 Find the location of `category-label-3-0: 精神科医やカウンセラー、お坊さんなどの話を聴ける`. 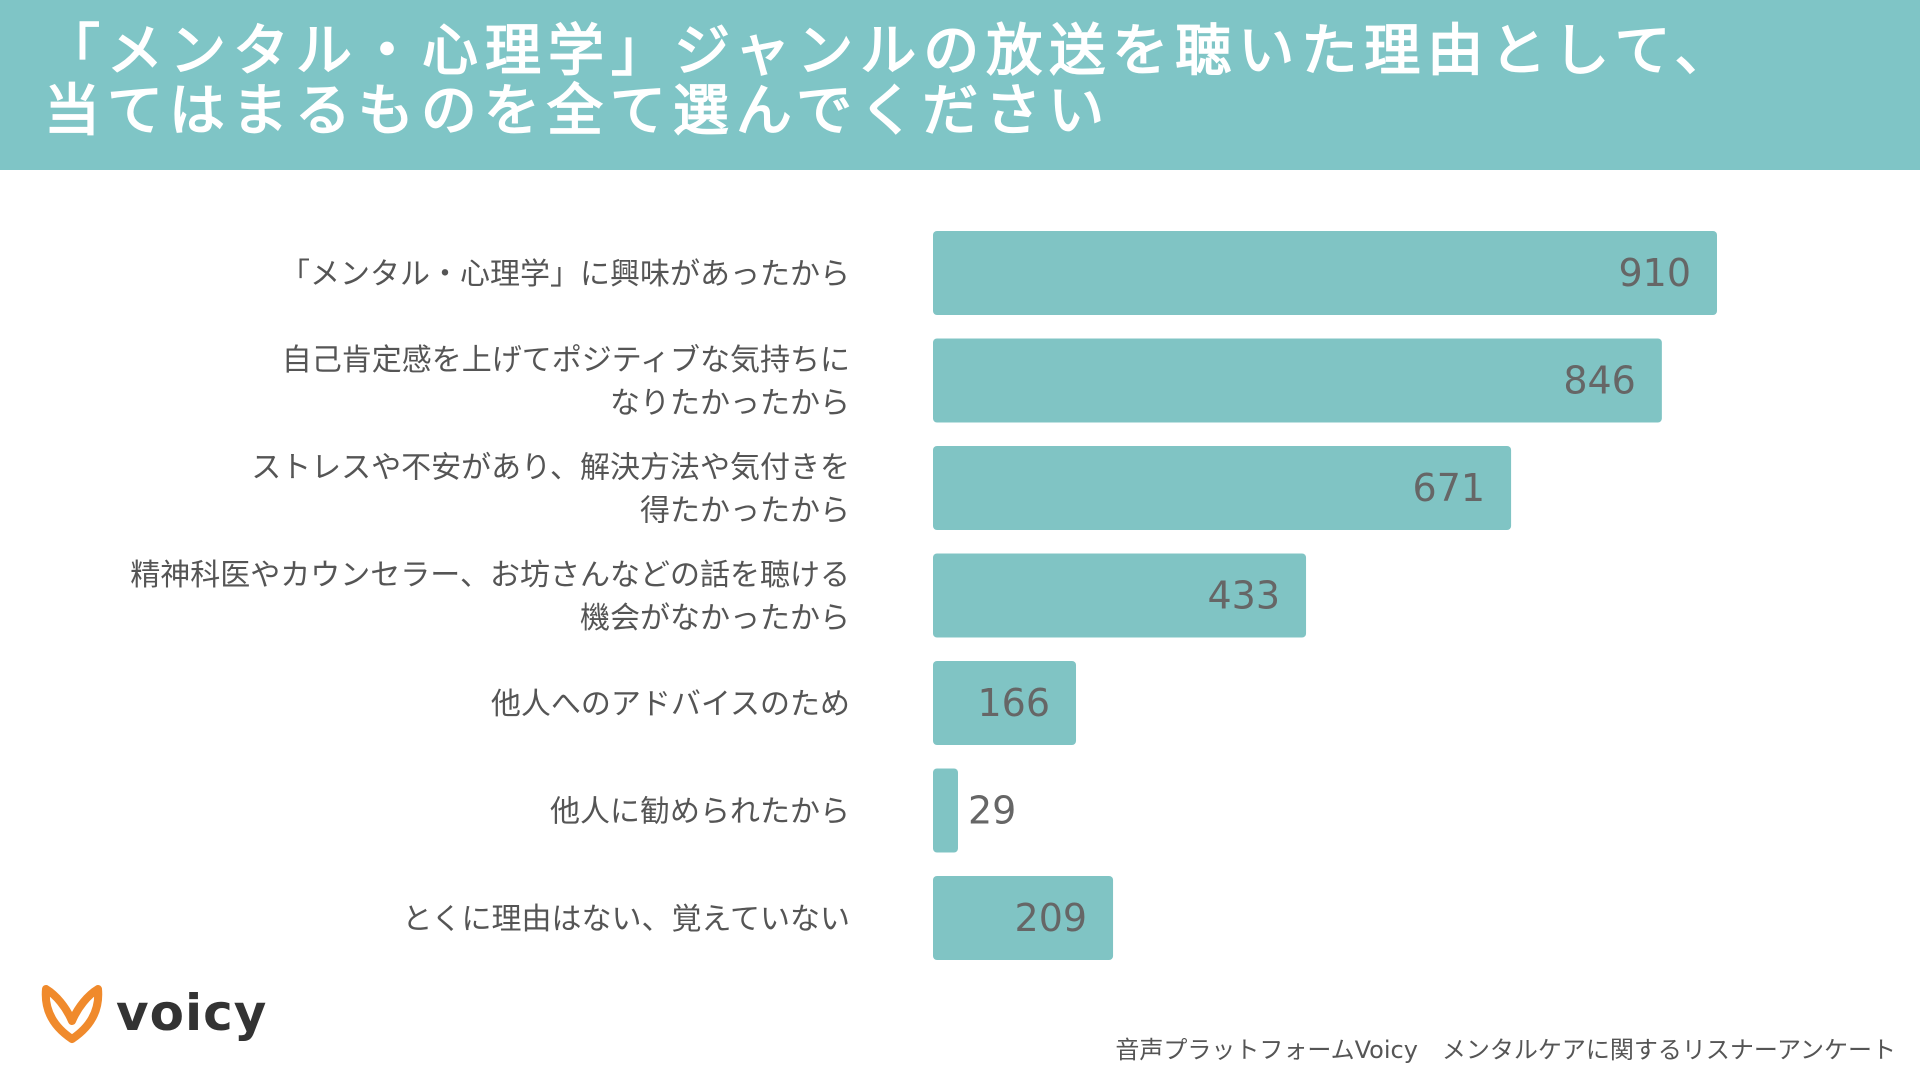

category-label-3-0: 精神科医やカウンセラー、お坊さんなどの話を聴ける is located at coordinates (490, 575).